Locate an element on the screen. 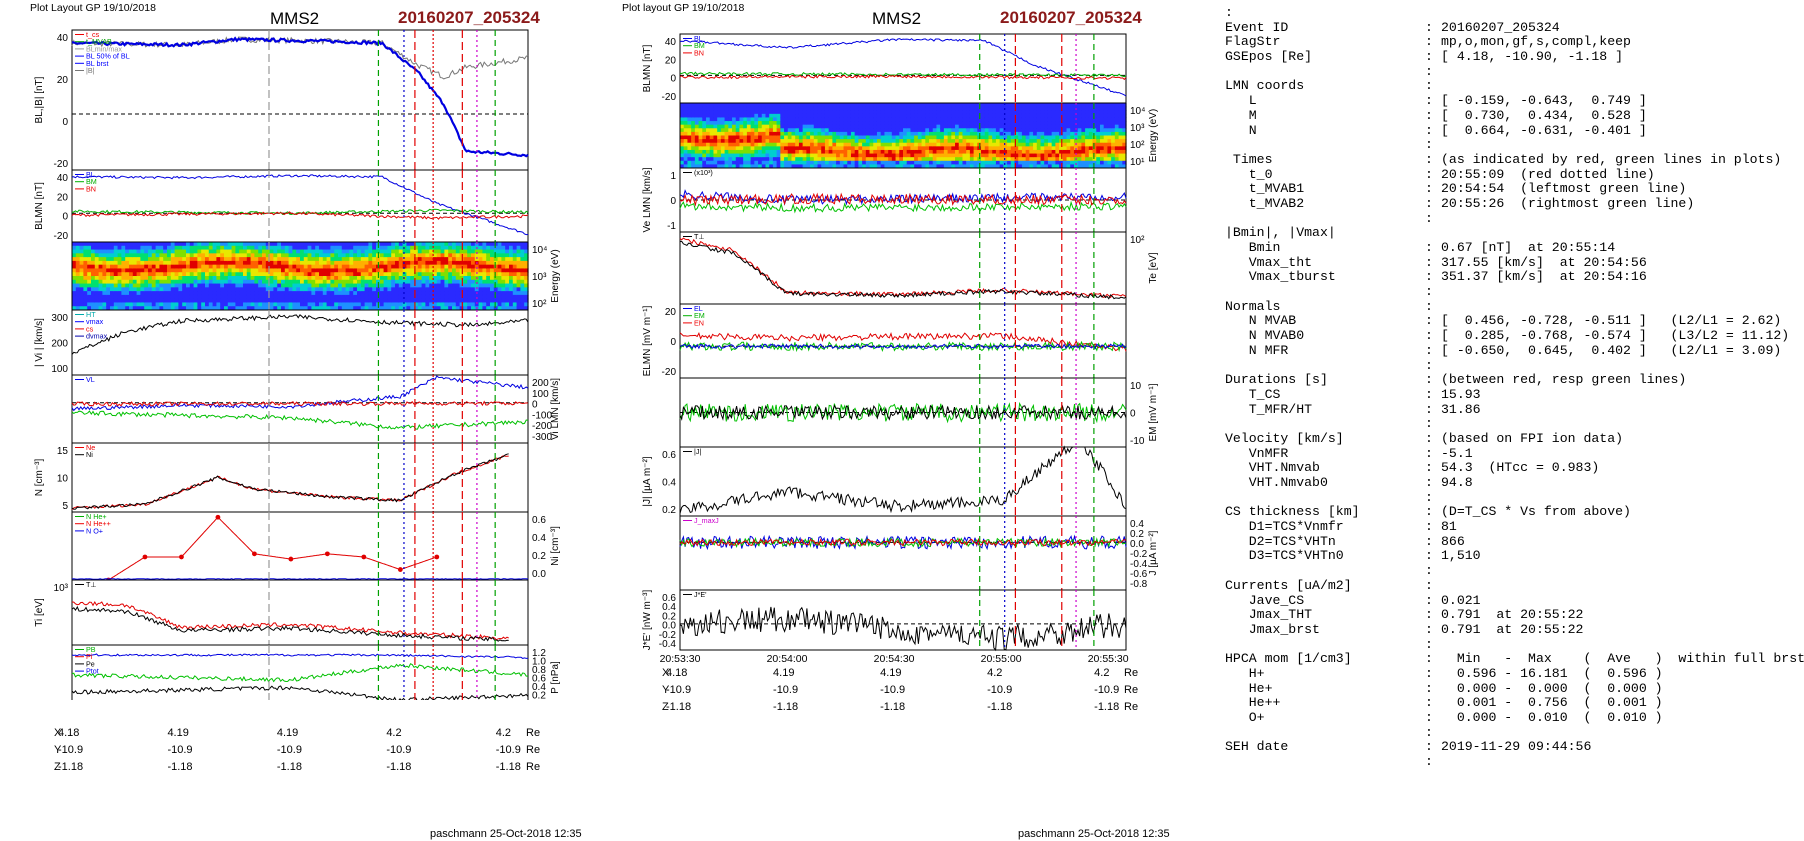 This screenshot has height=841, width=1804. y-tick-label: 0.0 is located at coordinates (539, 699).